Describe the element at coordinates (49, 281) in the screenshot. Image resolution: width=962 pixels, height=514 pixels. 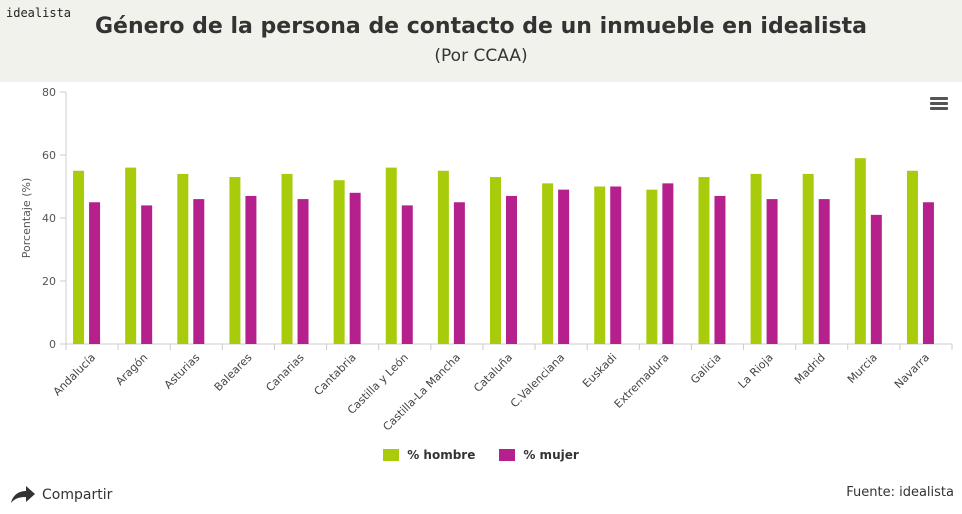
I see `y-tick-label: 20` at that location.